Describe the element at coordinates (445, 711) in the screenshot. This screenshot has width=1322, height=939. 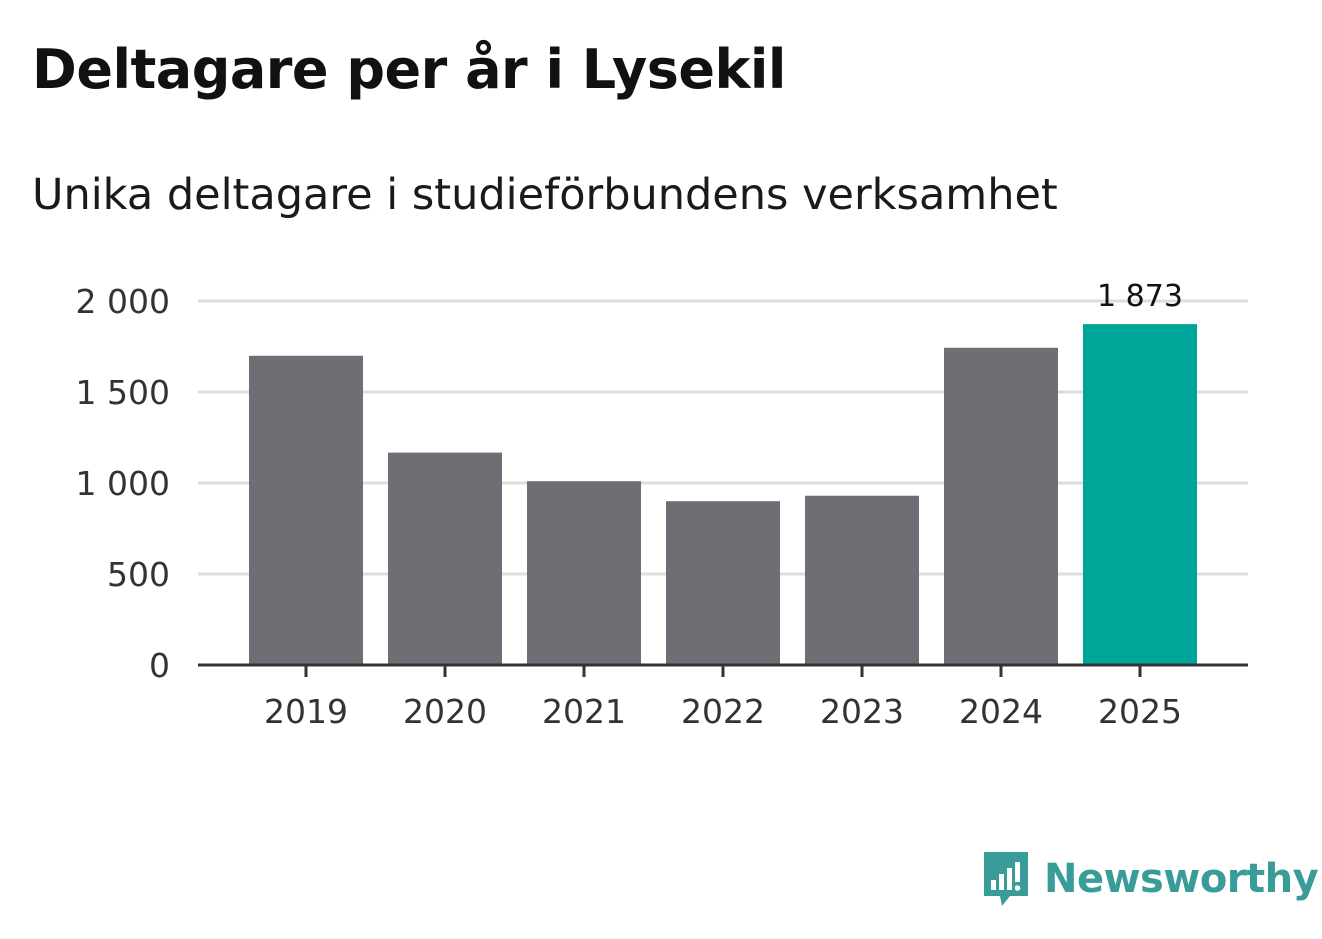
I see `x-tick-label: 2020` at that location.